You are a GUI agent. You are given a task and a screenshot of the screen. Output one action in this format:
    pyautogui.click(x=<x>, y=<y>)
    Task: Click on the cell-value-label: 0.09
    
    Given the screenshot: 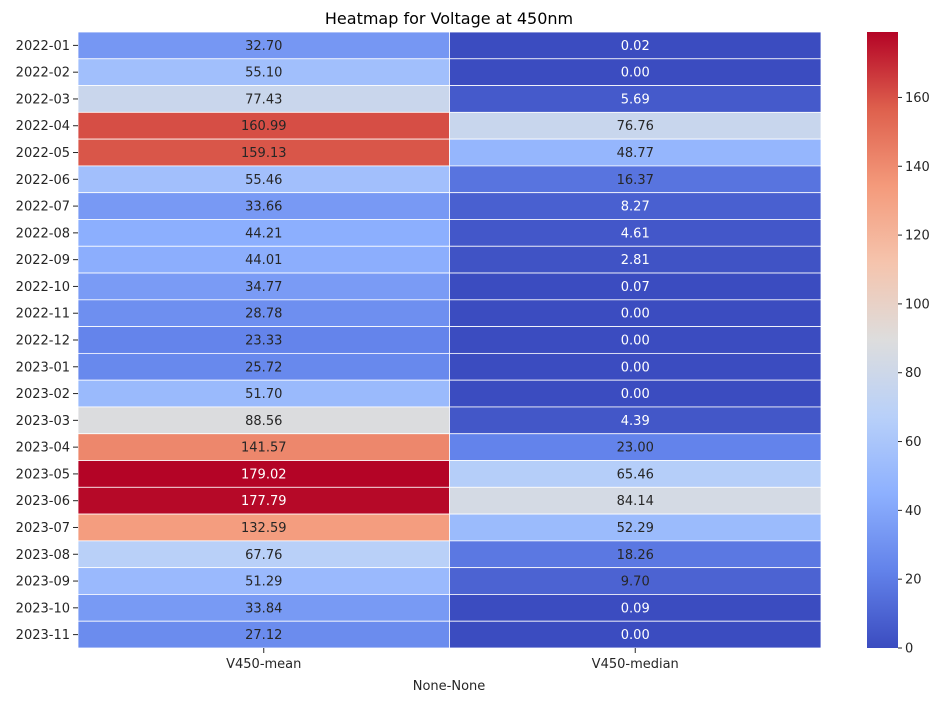 What is the action you would take?
    pyautogui.click(x=635, y=608)
    